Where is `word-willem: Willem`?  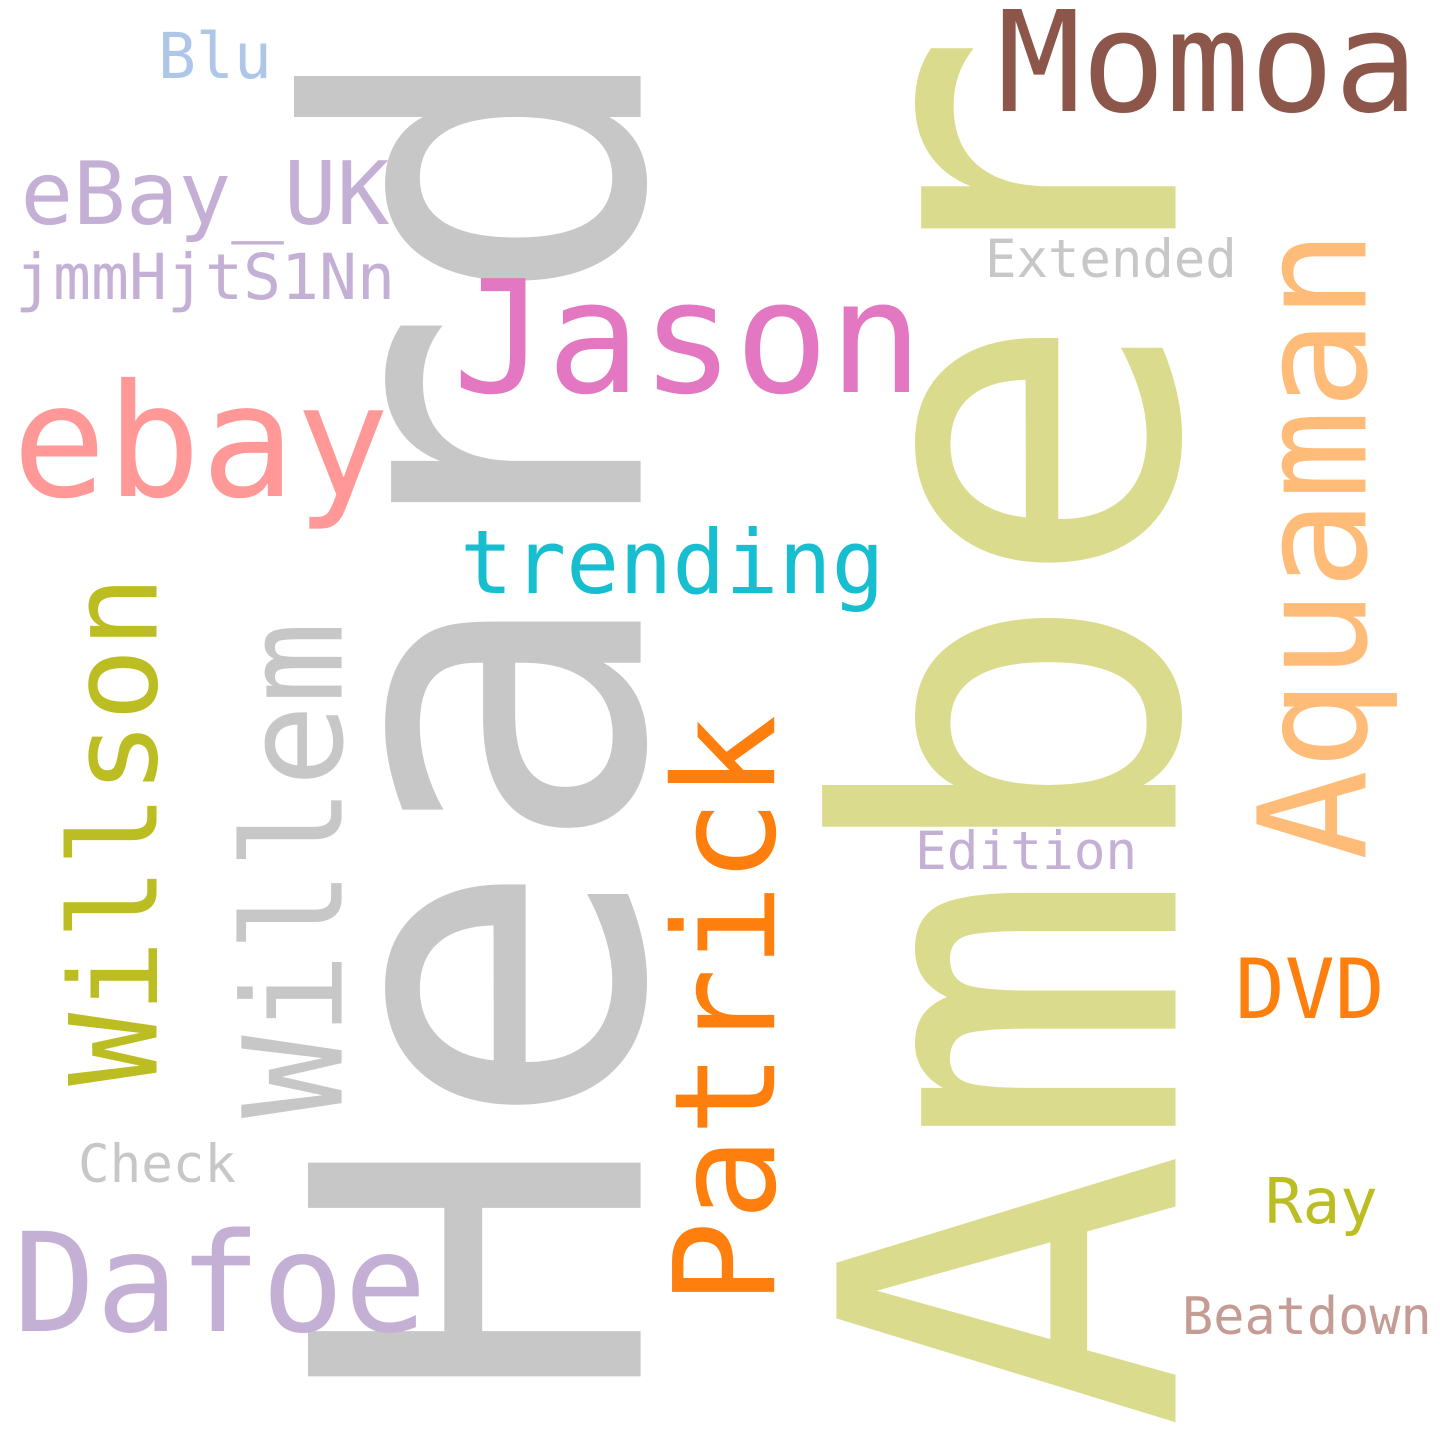 word-willem: Willem is located at coordinates (294, 870).